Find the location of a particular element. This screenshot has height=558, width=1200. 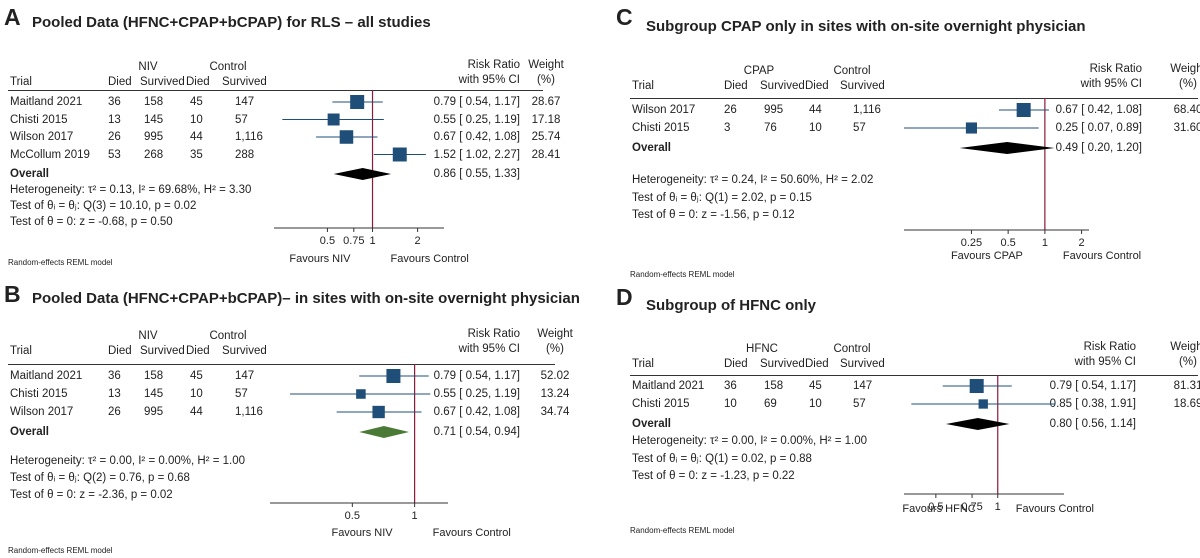

overall-ci-value: 0.86 [ 0.55, 1.33] is located at coordinates (476, 174).